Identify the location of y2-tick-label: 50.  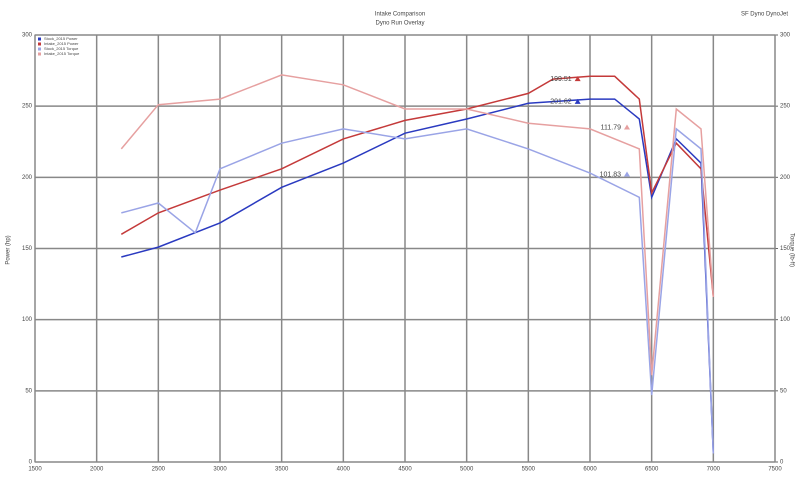
(783, 391).